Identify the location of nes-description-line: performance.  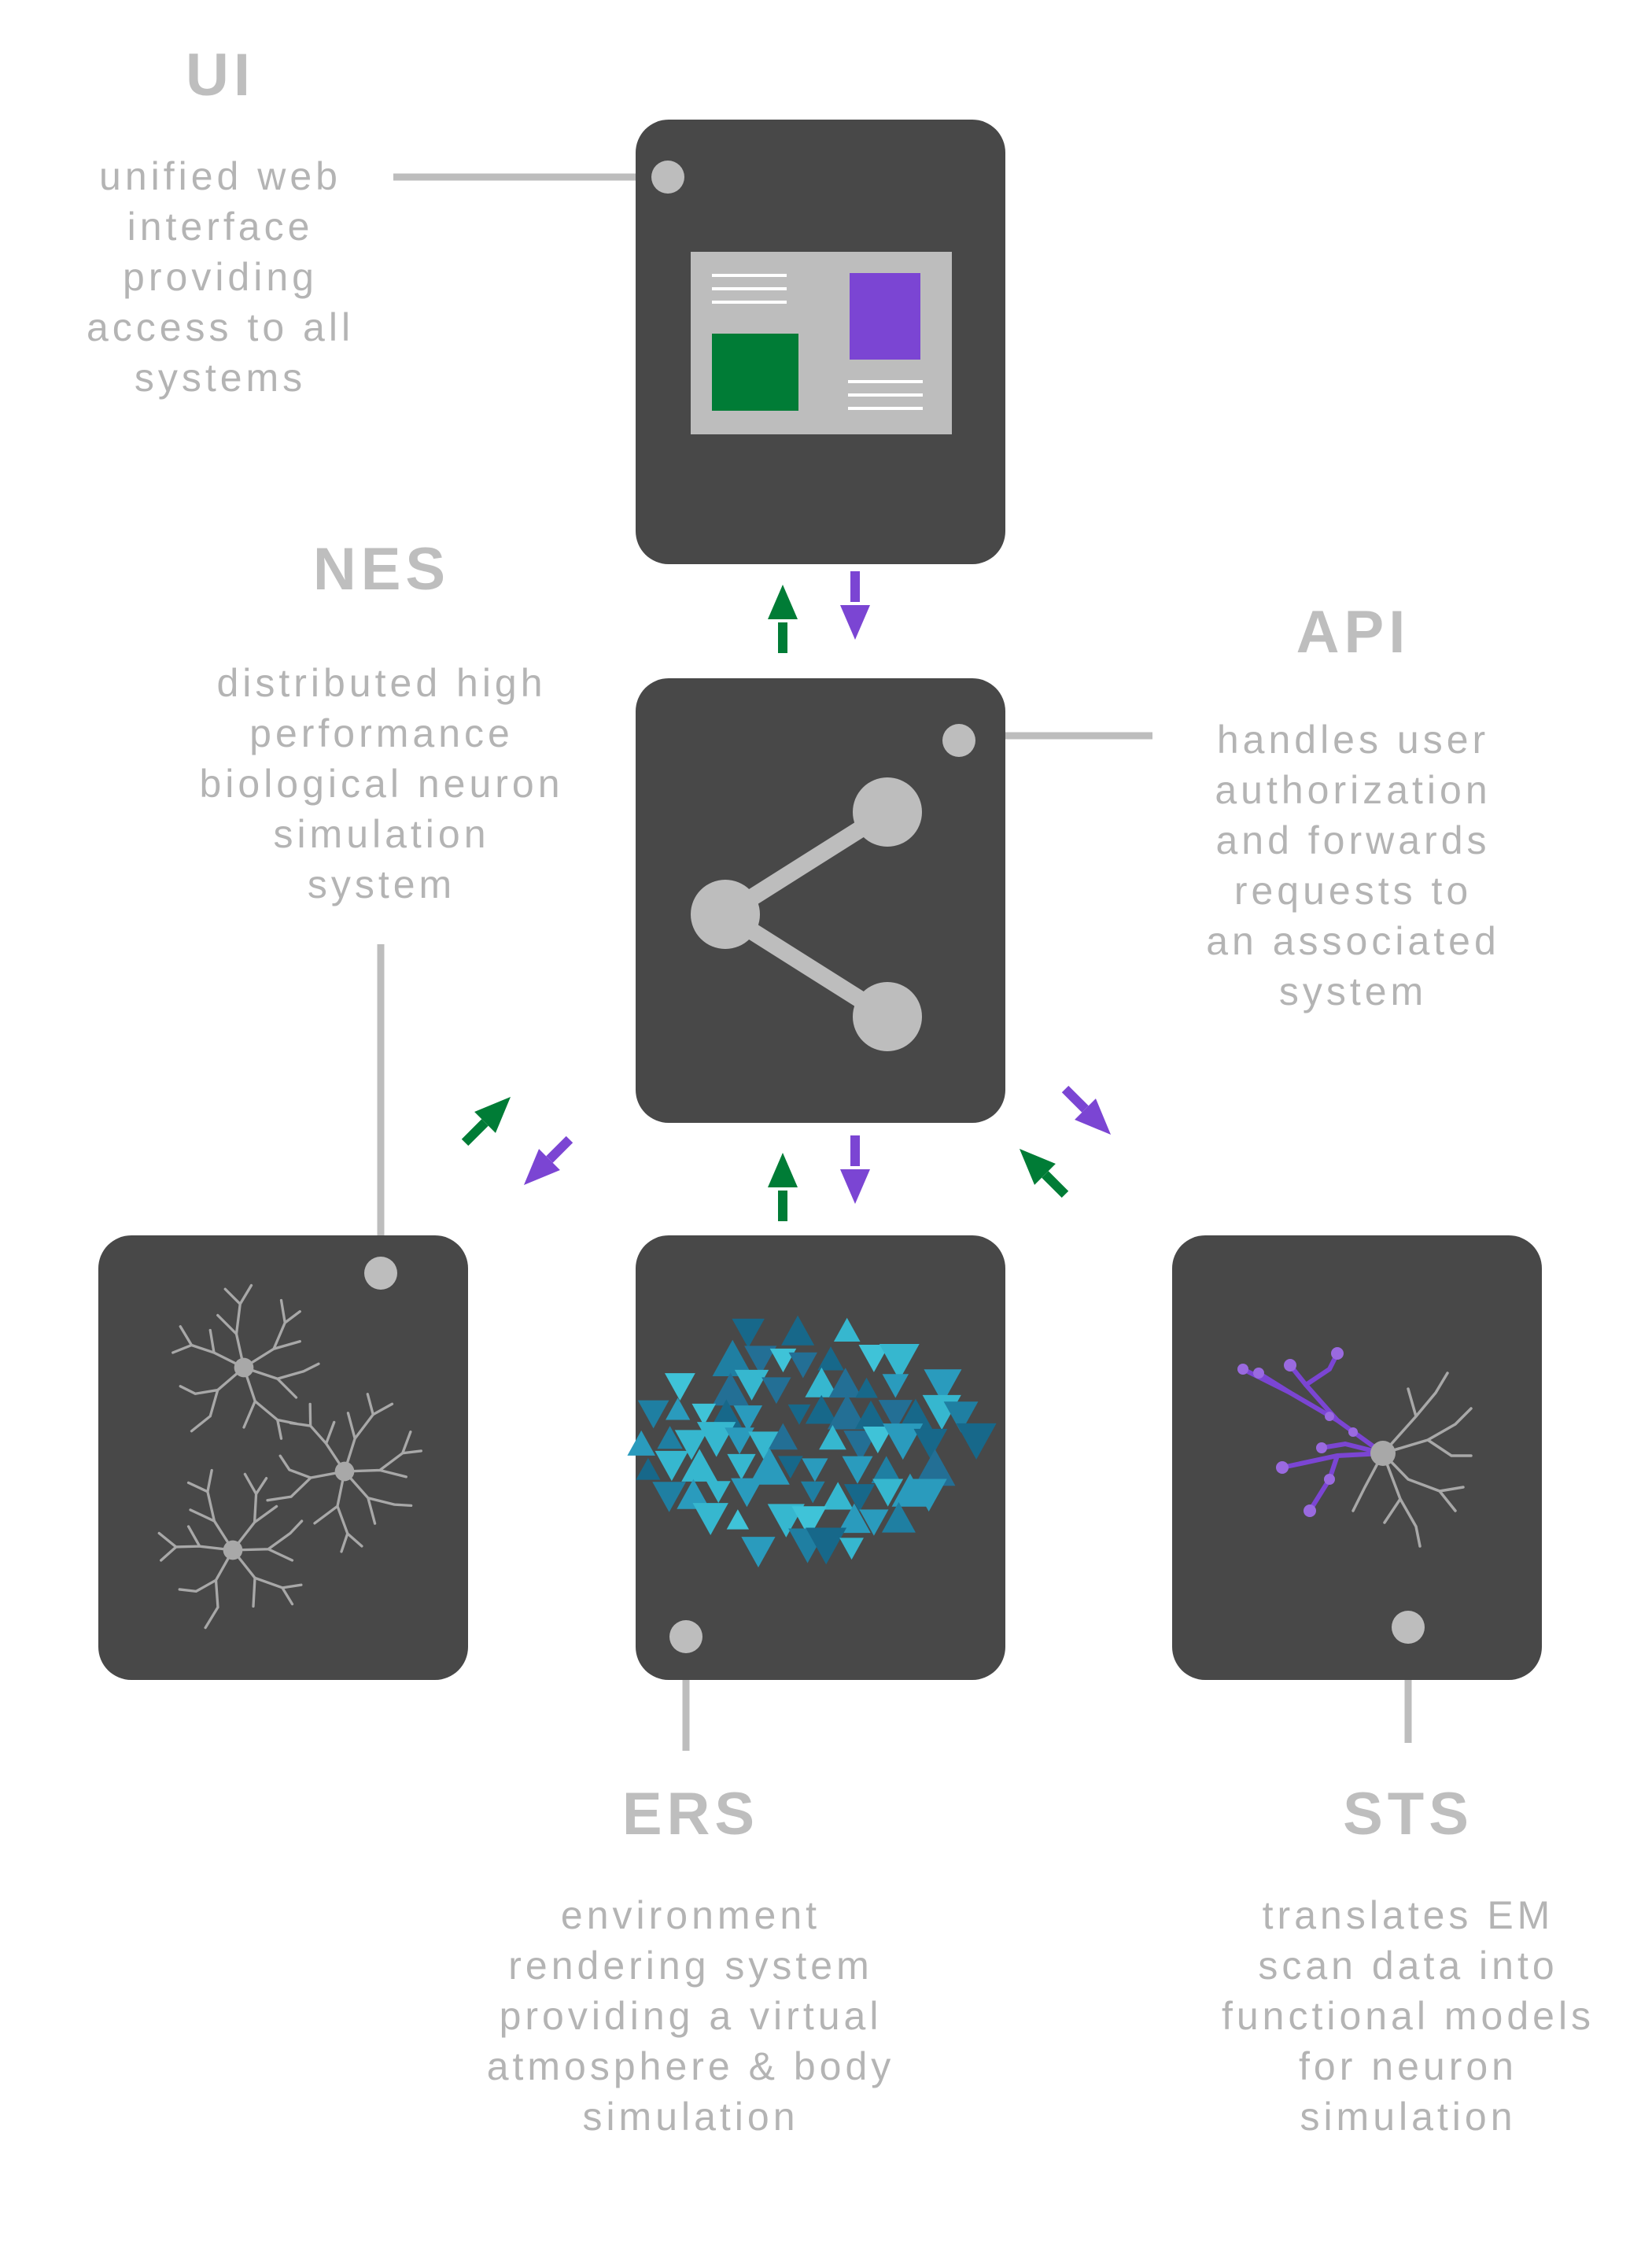
(381, 733).